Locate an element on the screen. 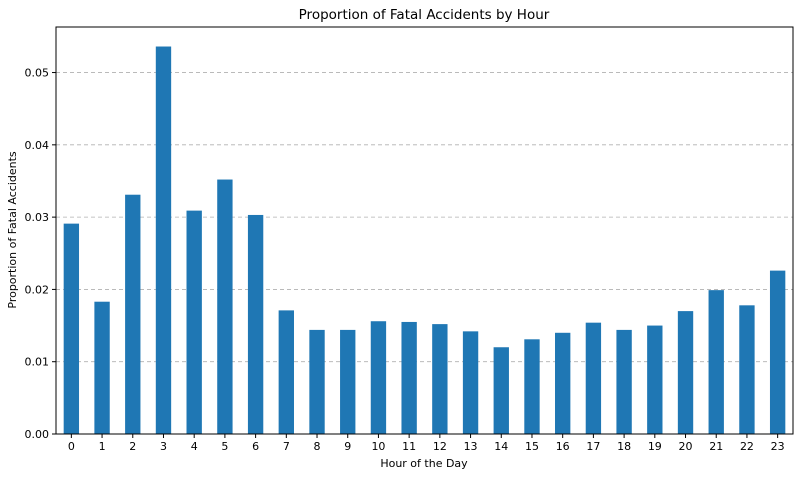  x-tick-label: 11 is located at coordinates (409, 446).